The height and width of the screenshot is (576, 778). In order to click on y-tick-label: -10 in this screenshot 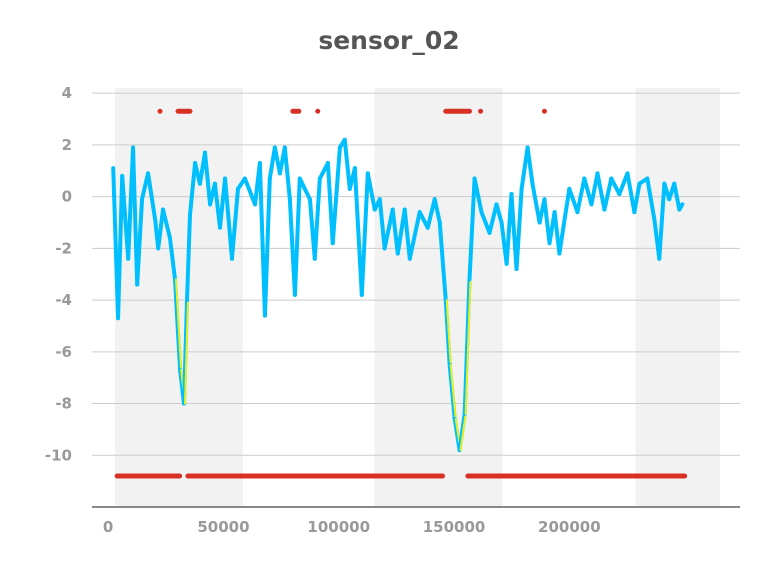, I will do `click(58, 455)`.